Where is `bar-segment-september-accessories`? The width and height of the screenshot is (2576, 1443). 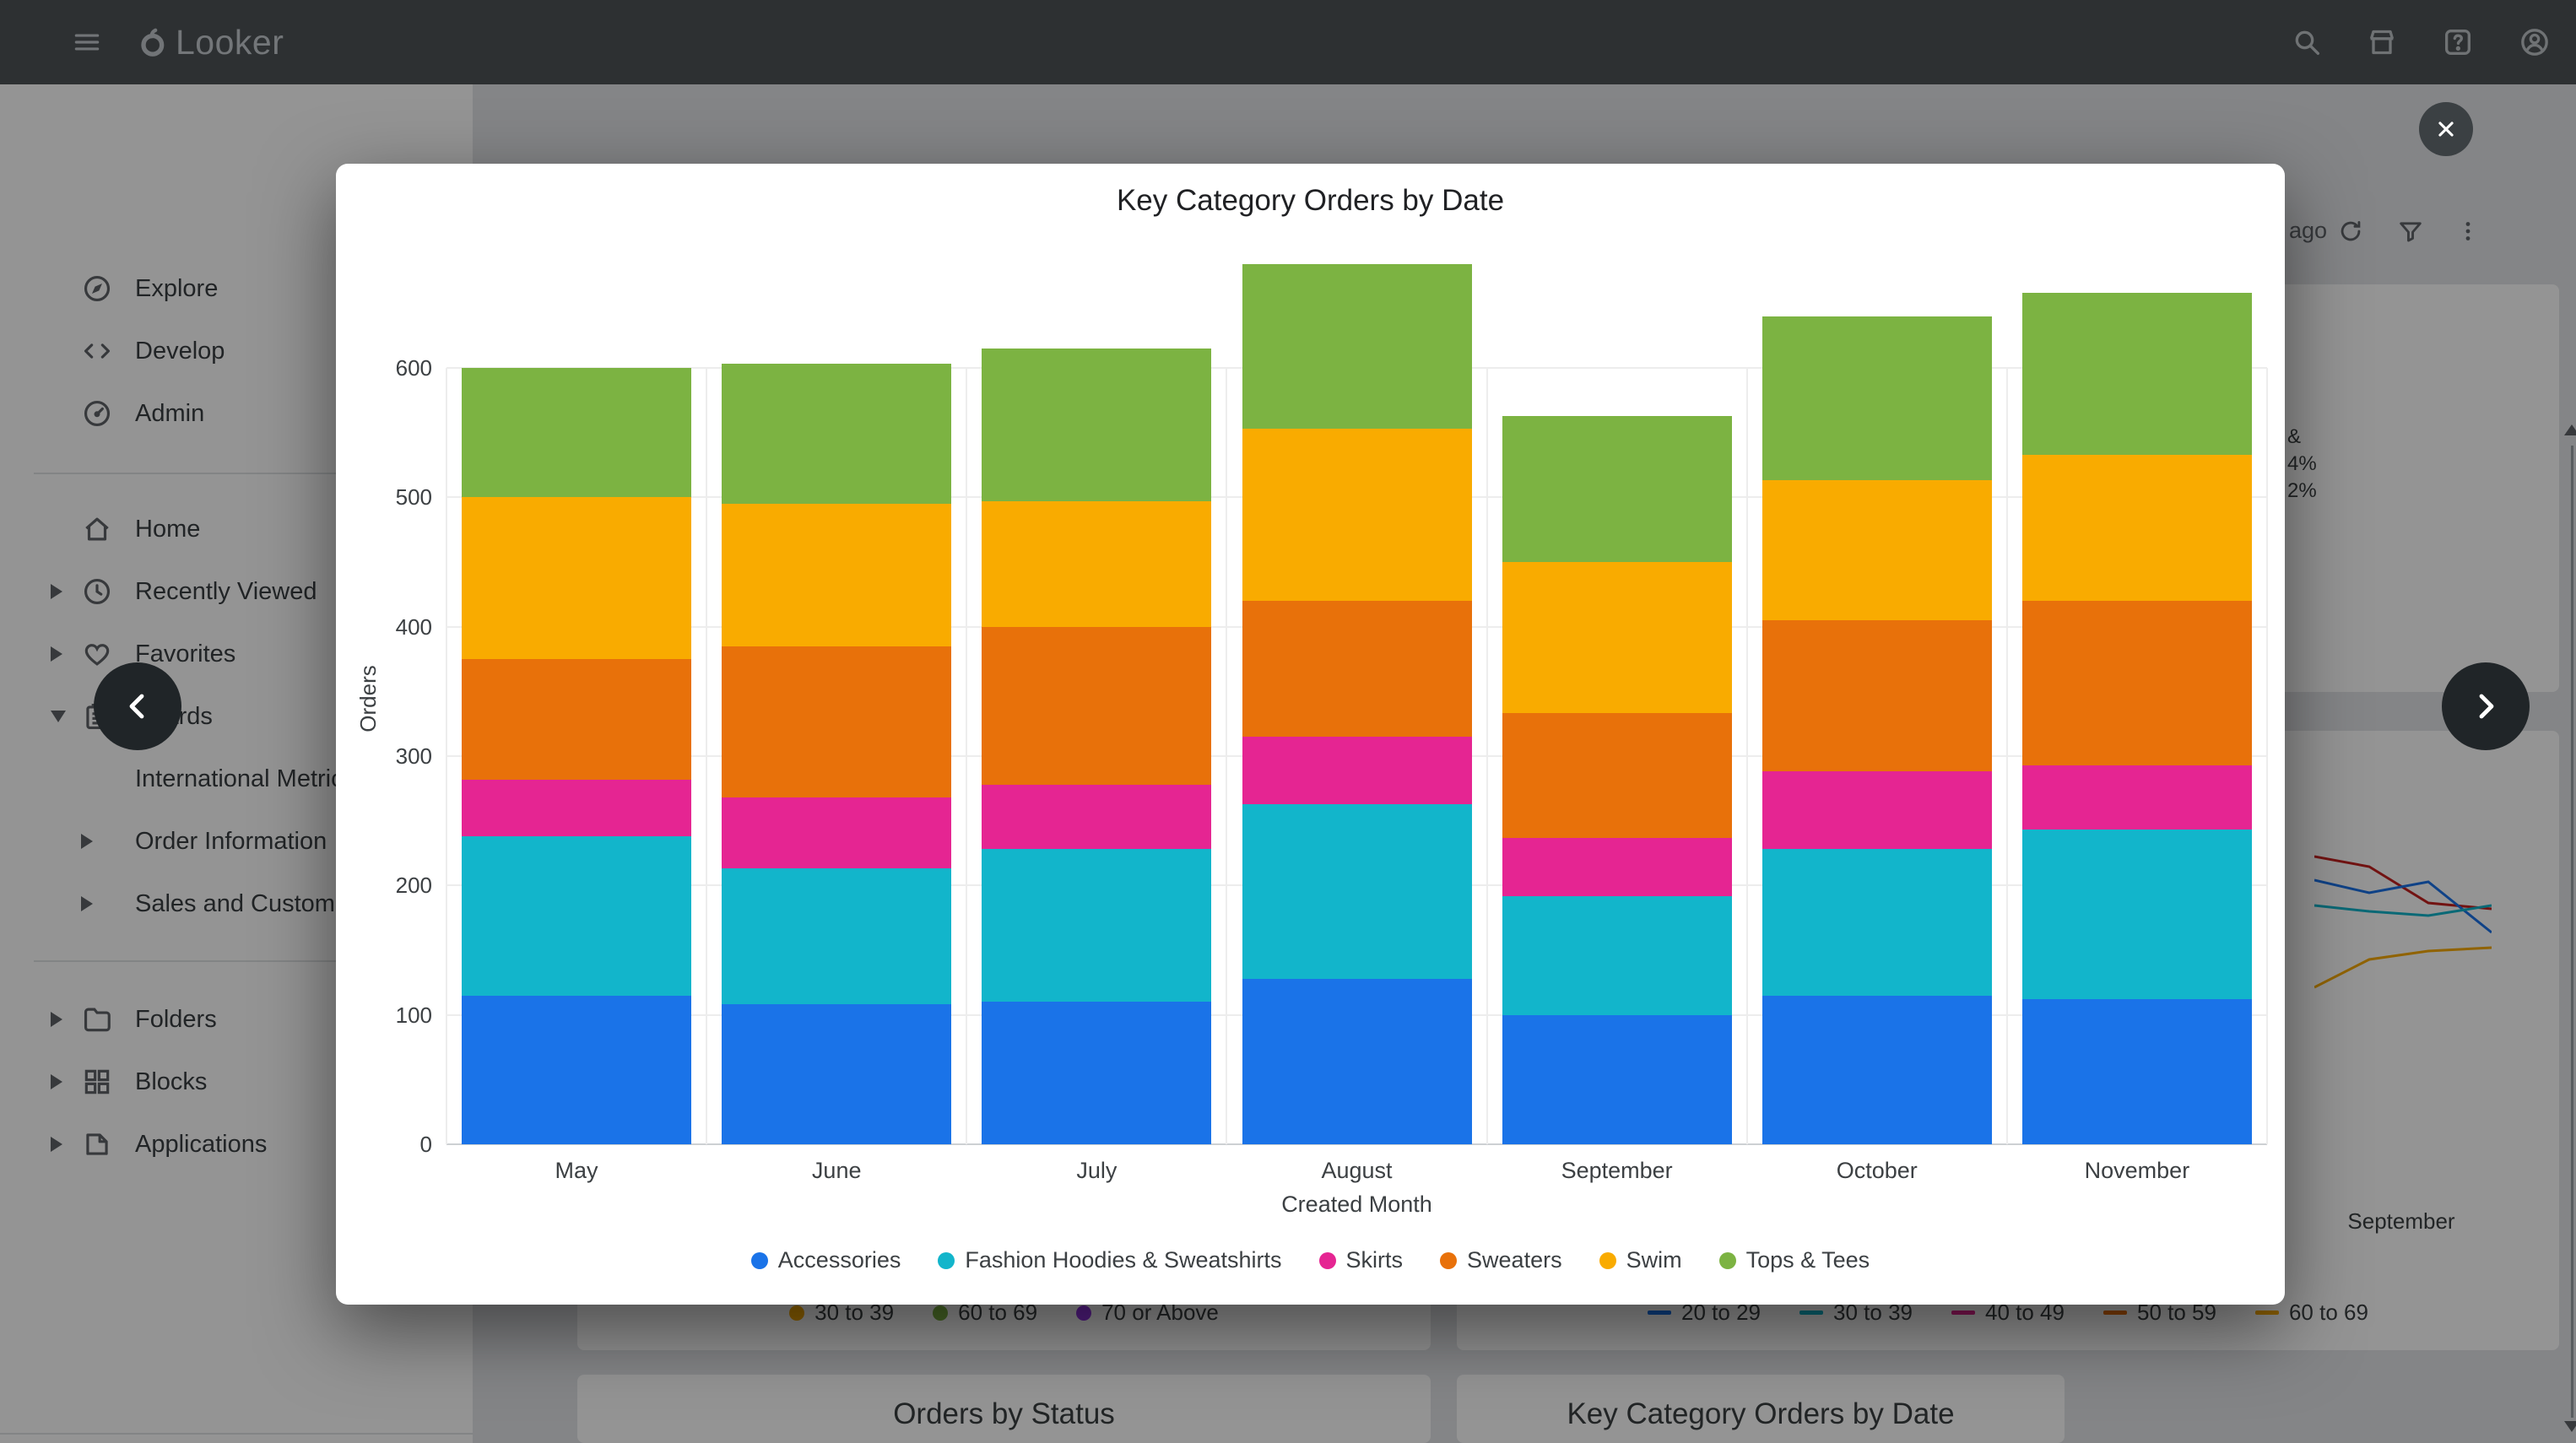 bar-segment-september-accessories is located at coordinates (1617, 1079).